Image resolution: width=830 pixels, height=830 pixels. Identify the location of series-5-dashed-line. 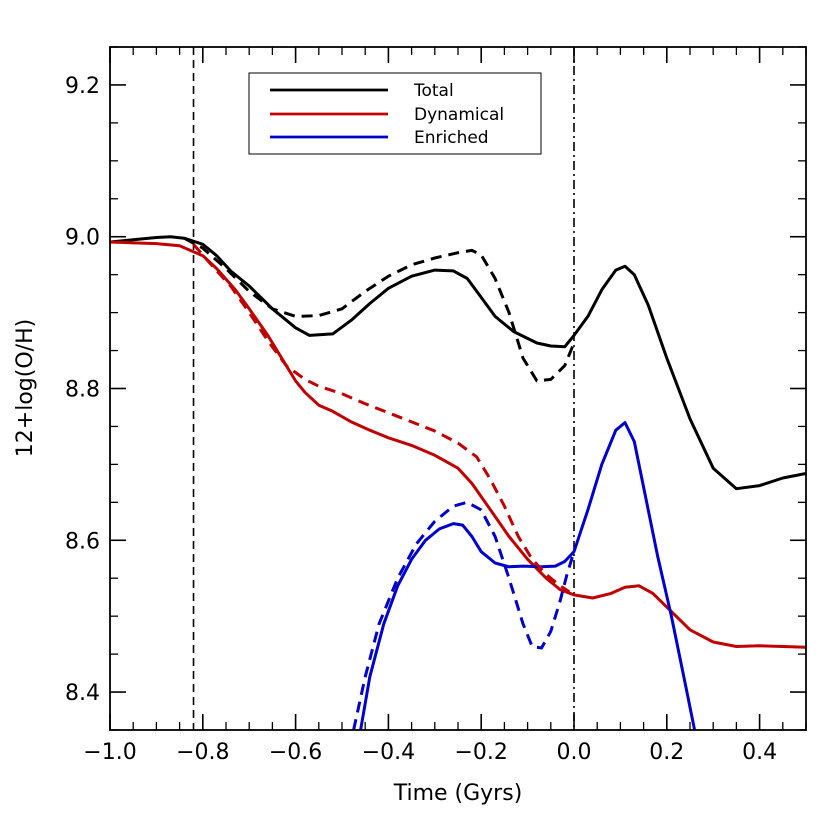
(464, 615).